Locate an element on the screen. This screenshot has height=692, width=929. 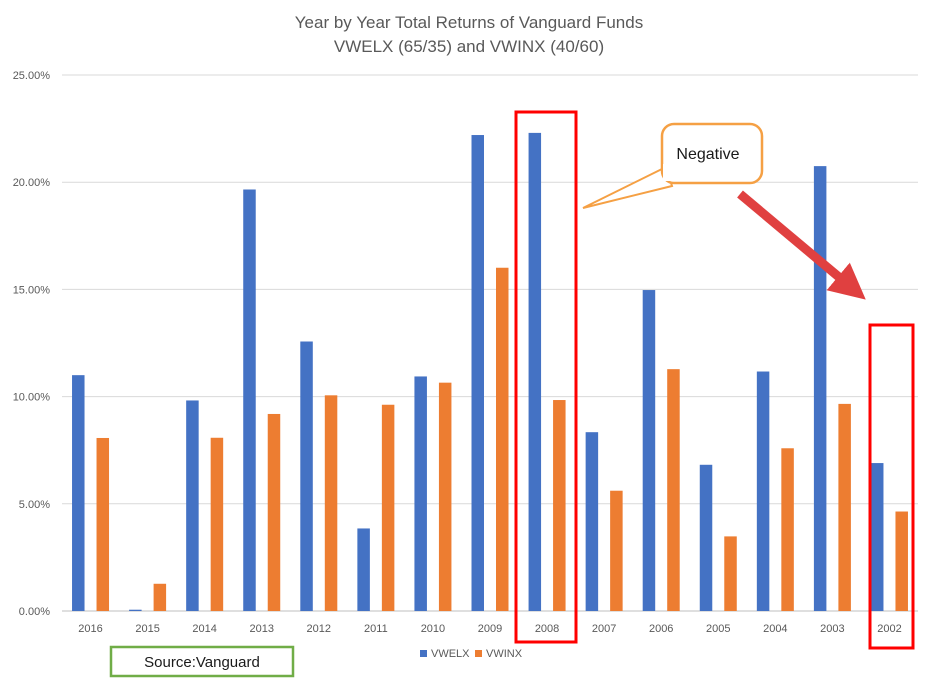
bar-vwinx-2015 is located at coordinates (160, 597).